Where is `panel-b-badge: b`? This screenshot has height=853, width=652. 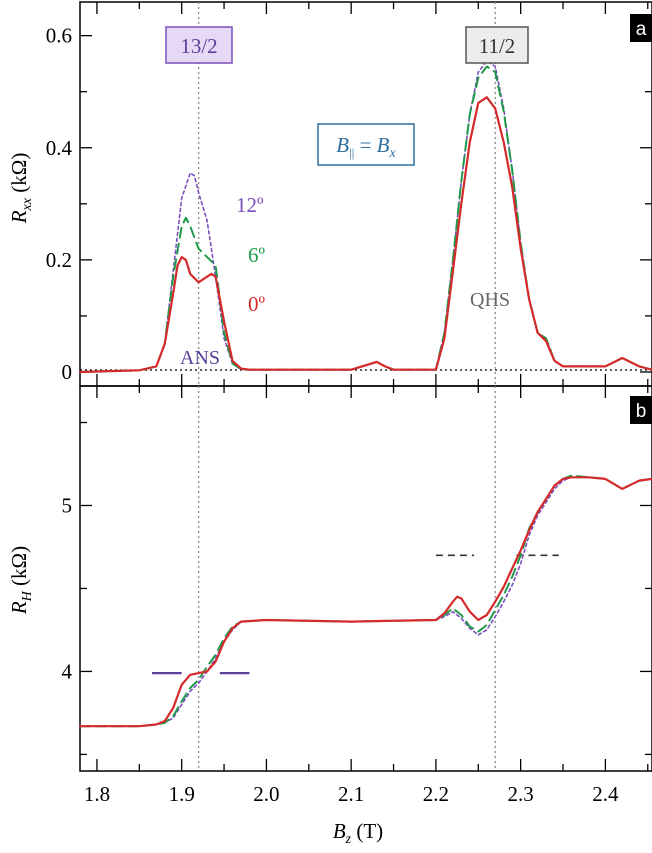 panel-b-badge: b is located at coordinates (641, 410).